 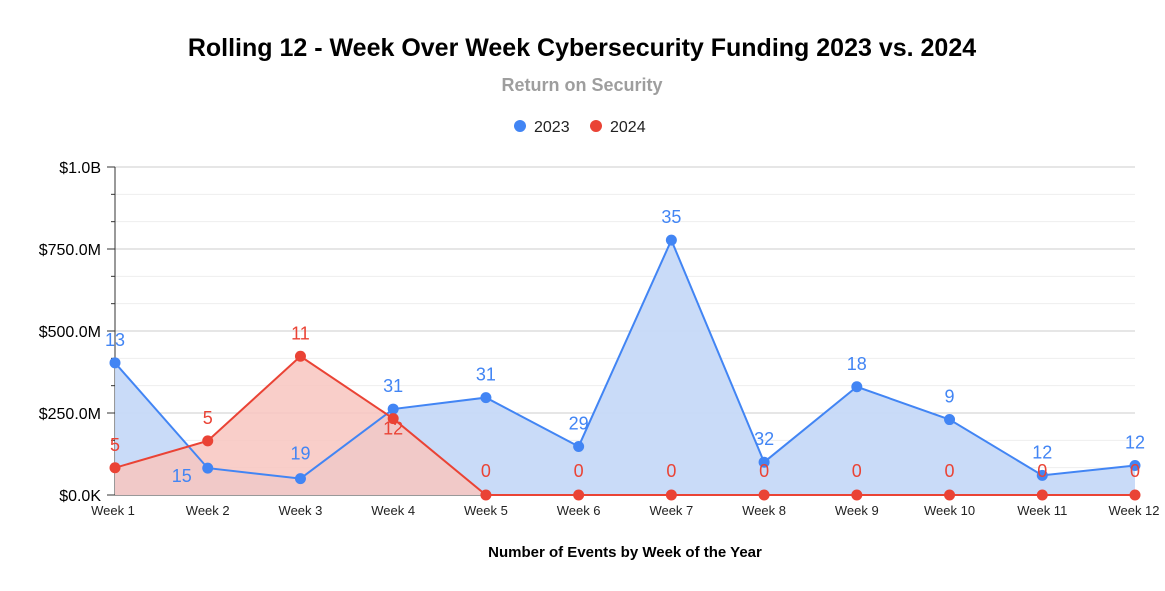 What do you see at coordinates (625, 552) in the screenshot?
I see `x-axis-title: Number of Events by Week of the Year` at bounding box center [625, 552].